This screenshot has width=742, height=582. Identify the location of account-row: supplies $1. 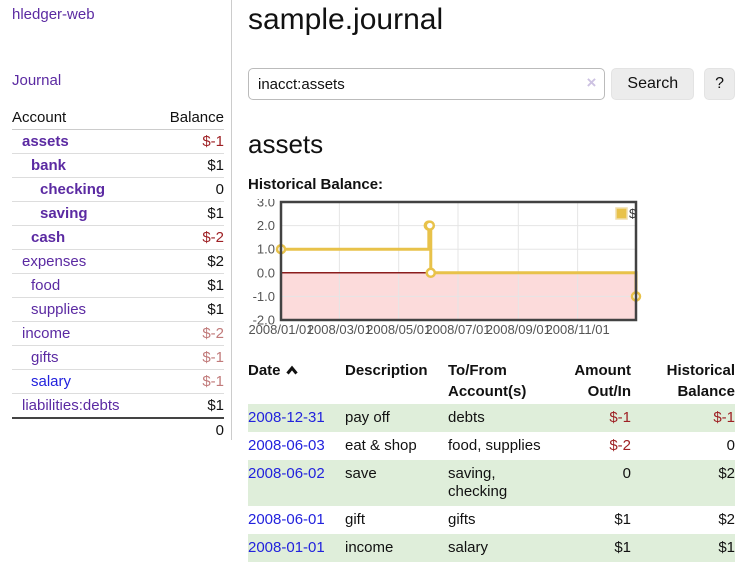
(118, 309).